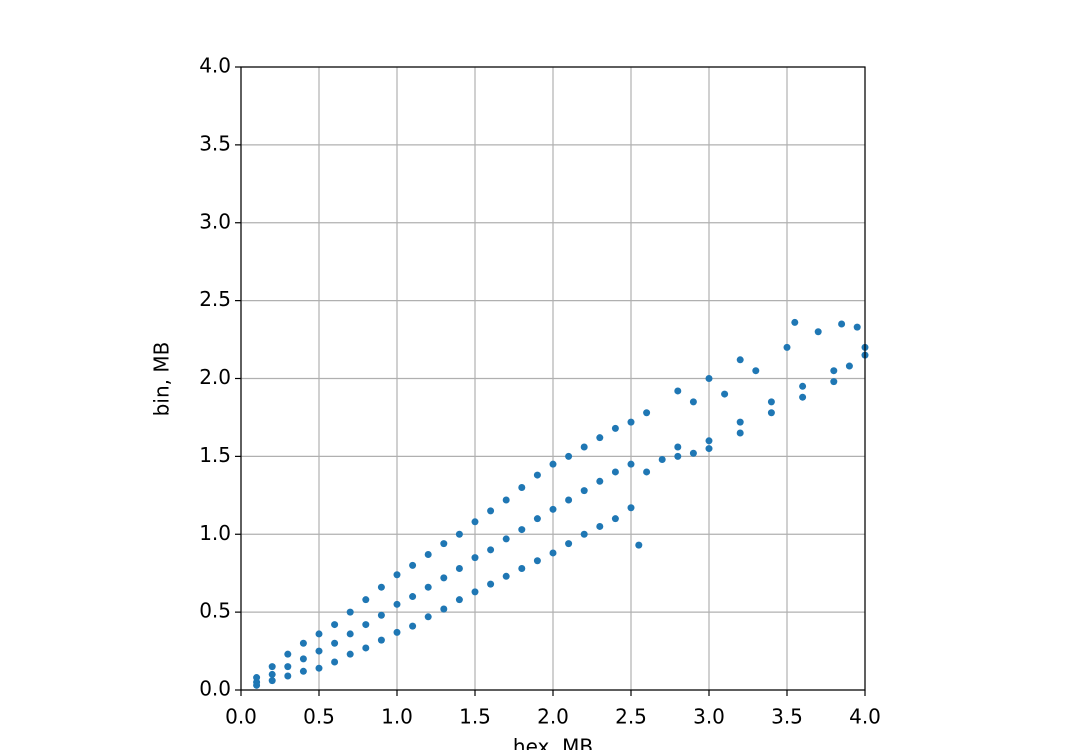 Image resolution: width=1080 pixels, height=750 pixels. I want to click on x-tick-label: 2.0, so click(553, 717).